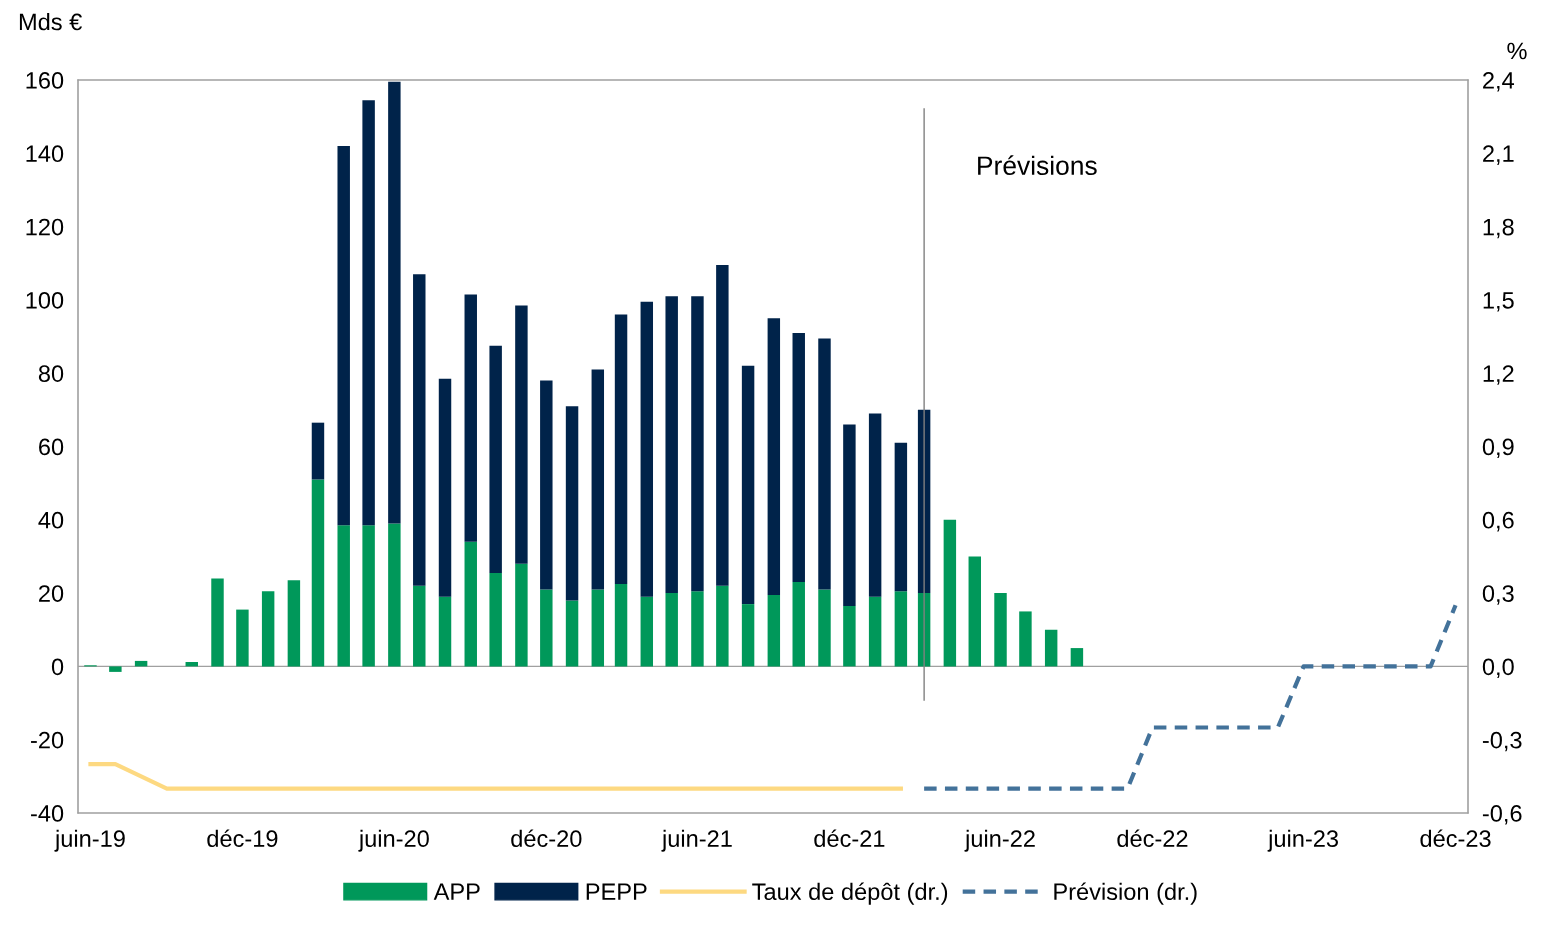 This screenshot has width=1542, height=926. I want to click on y-tick-label: -20, so click(47, 740).